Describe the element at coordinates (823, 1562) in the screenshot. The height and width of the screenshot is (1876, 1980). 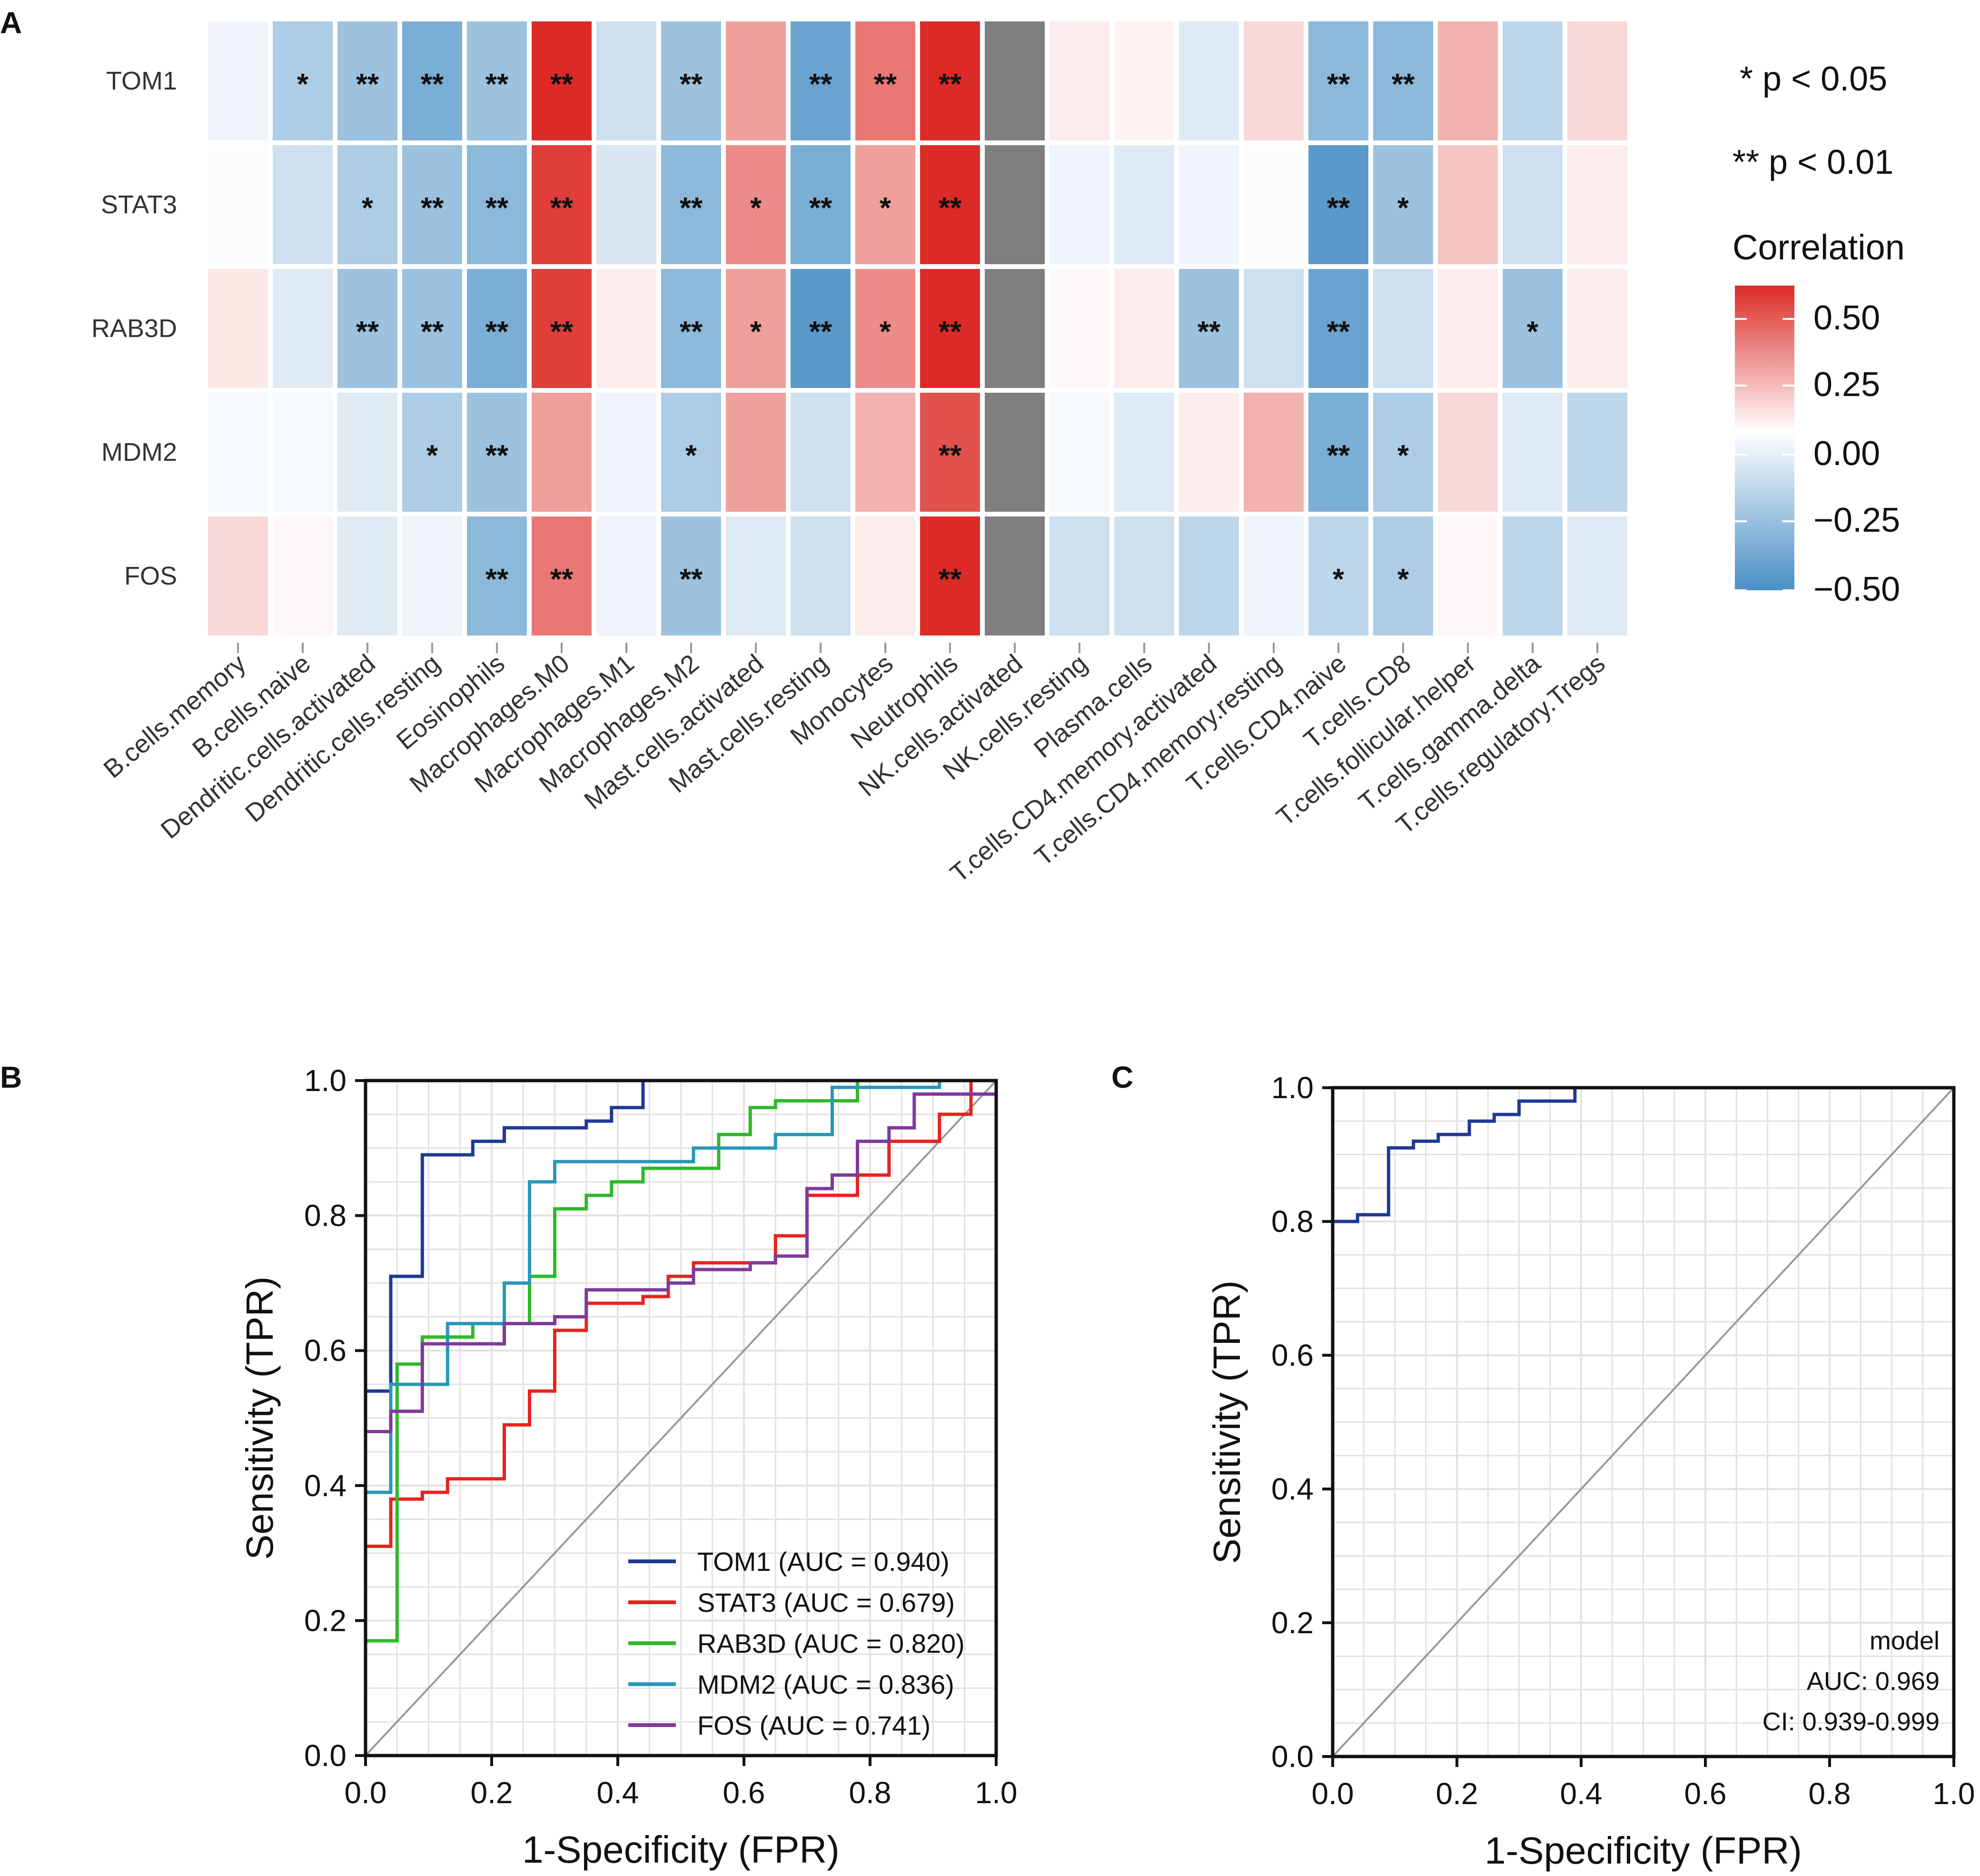
I see `legend-entry: TOM1 (AUC = 0.940)` at that location.